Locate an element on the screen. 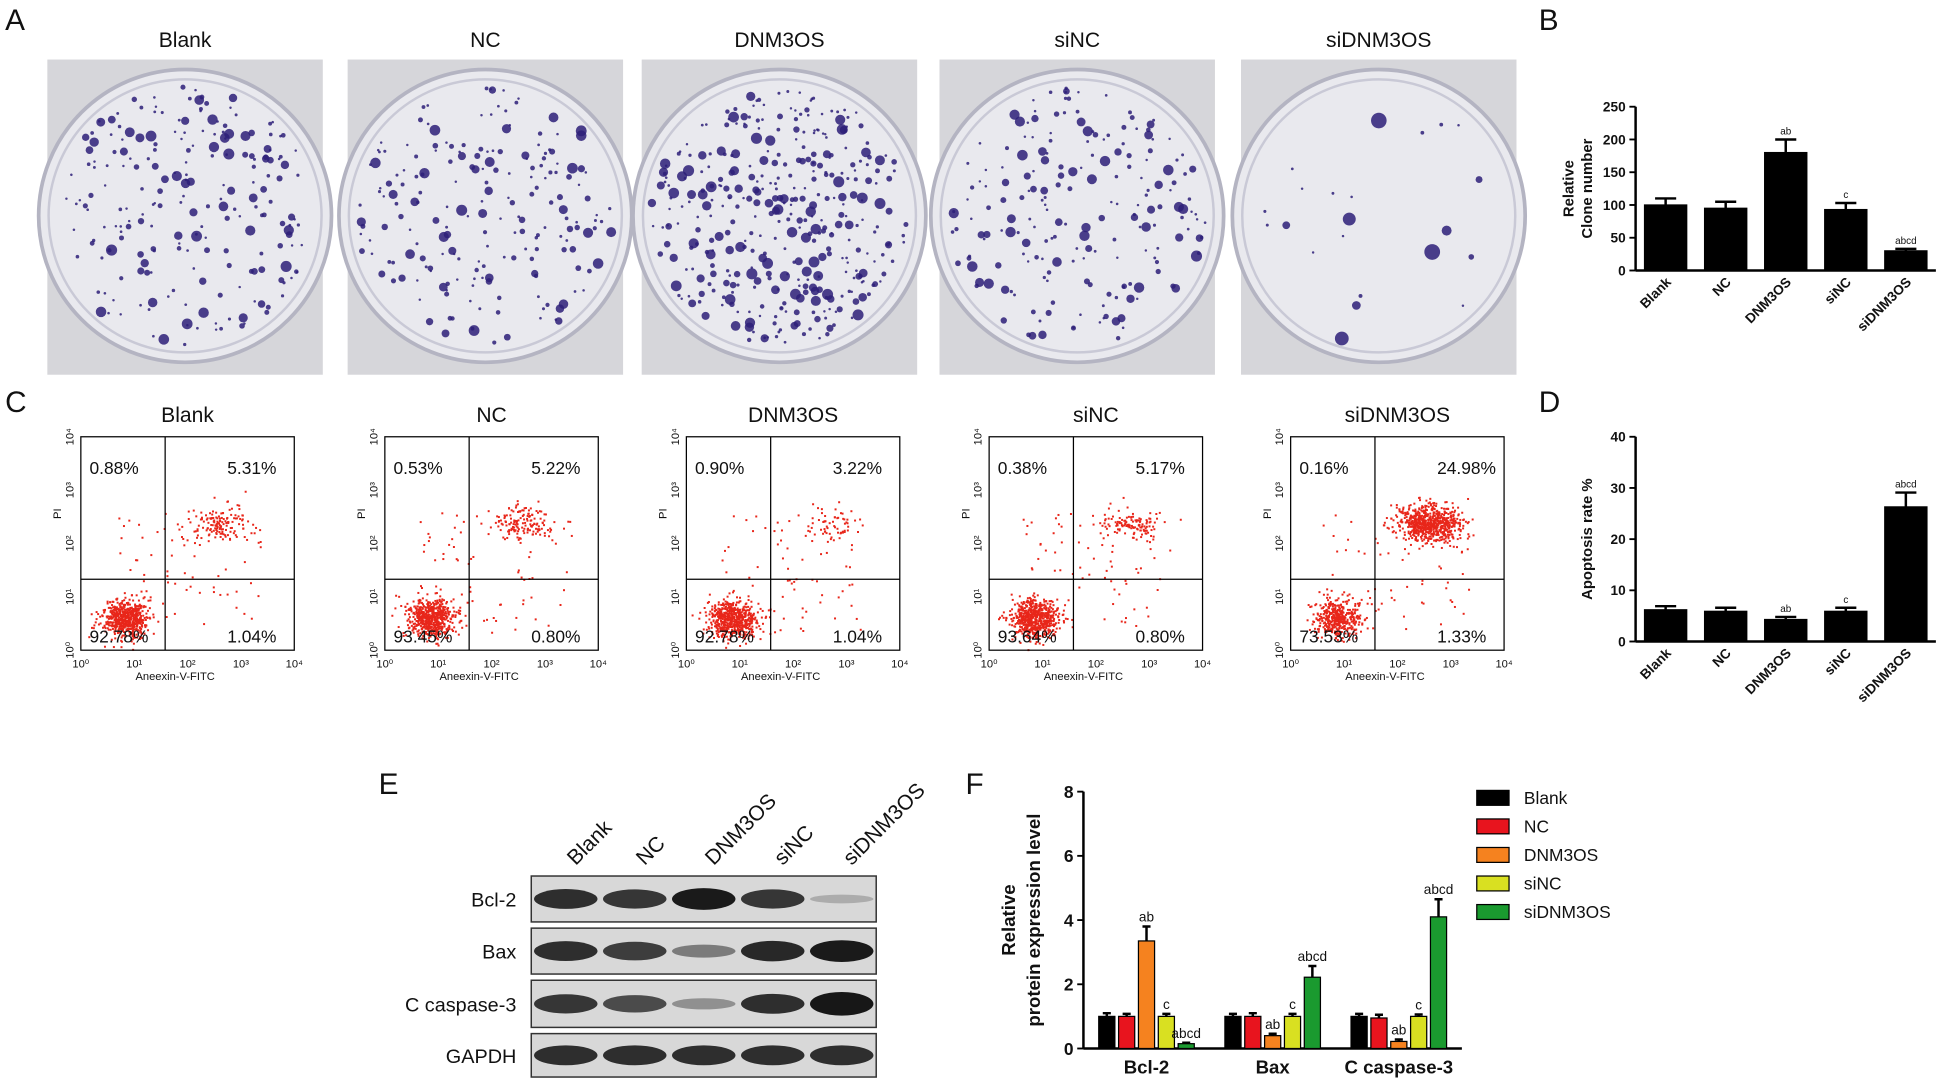 The width and height of the screenshot is (1946, 1082). y-tick-label: 10² is located at coordinates (676, 543).